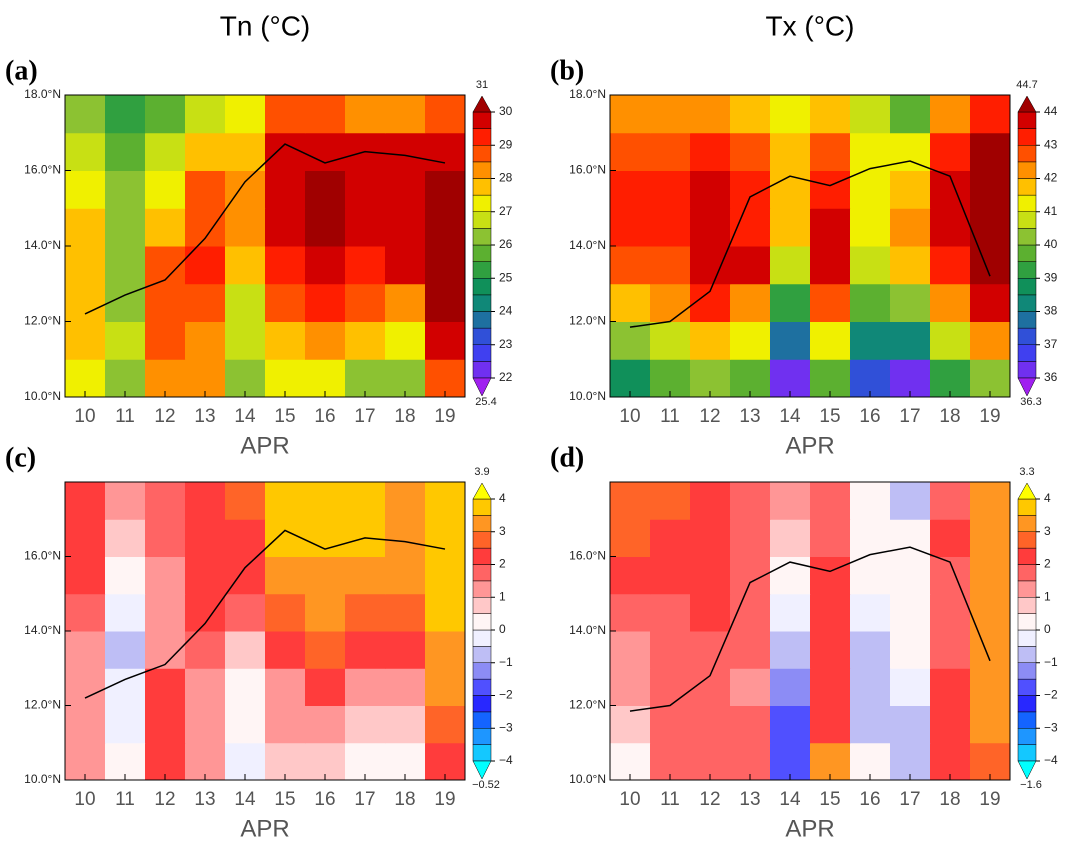 This screenshot has width=1070, height=849. What do you see at coordinates (502, 564) in the screenshot?
I see `colorbar-tick-label: 2` at bounding box center [502, 564].